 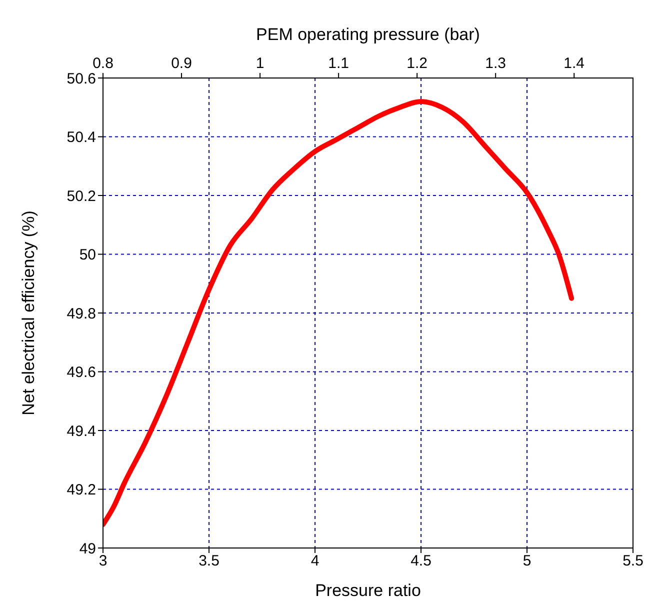 What do you see at coordinates (315, 561) in the screenshot?
I see `x-tick-label: 4` at bounding box center [315, 561].